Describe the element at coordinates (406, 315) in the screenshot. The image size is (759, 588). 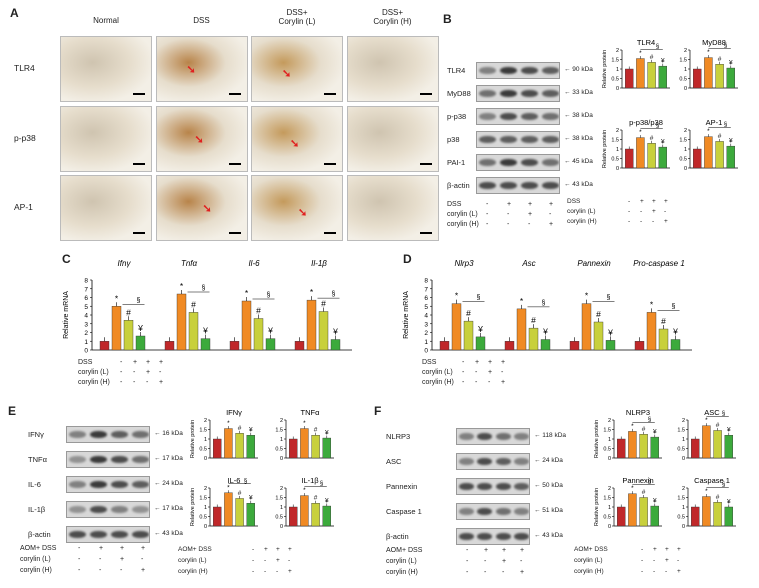
I see `y-axis-label: Relative mRNA` at that location.